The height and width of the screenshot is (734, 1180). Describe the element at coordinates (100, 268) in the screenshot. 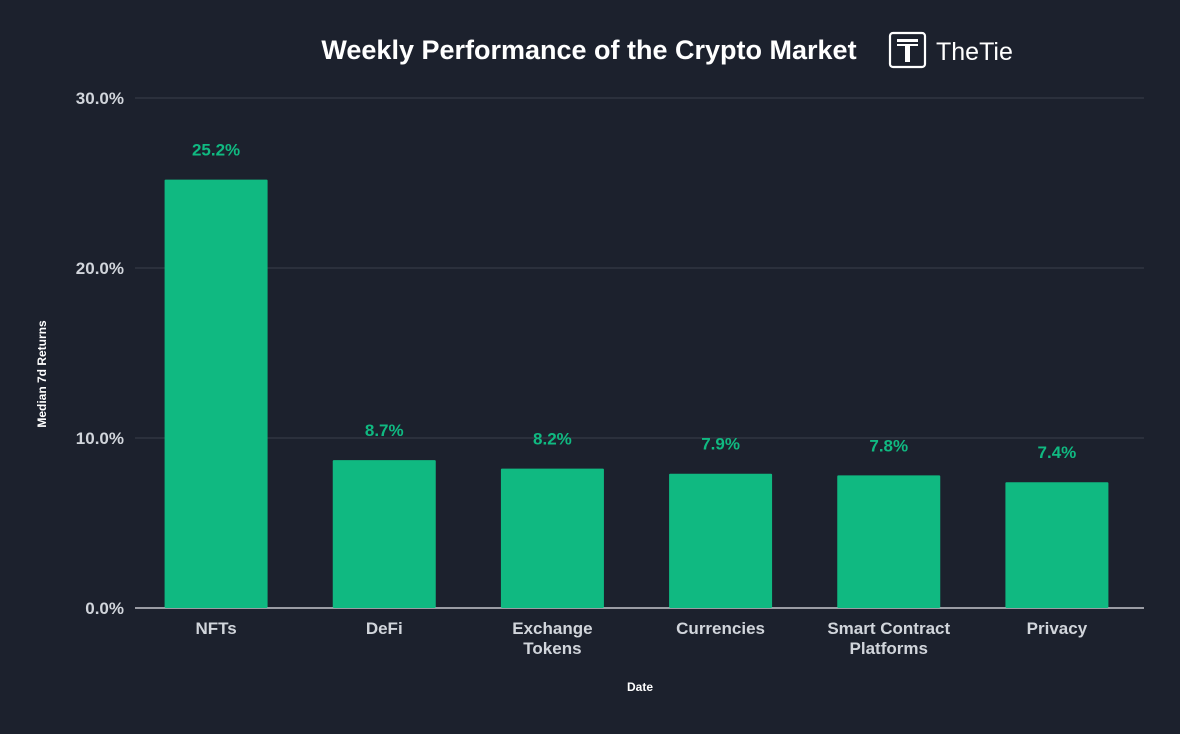

I see `y-tick-label: 20.0%` at that location.